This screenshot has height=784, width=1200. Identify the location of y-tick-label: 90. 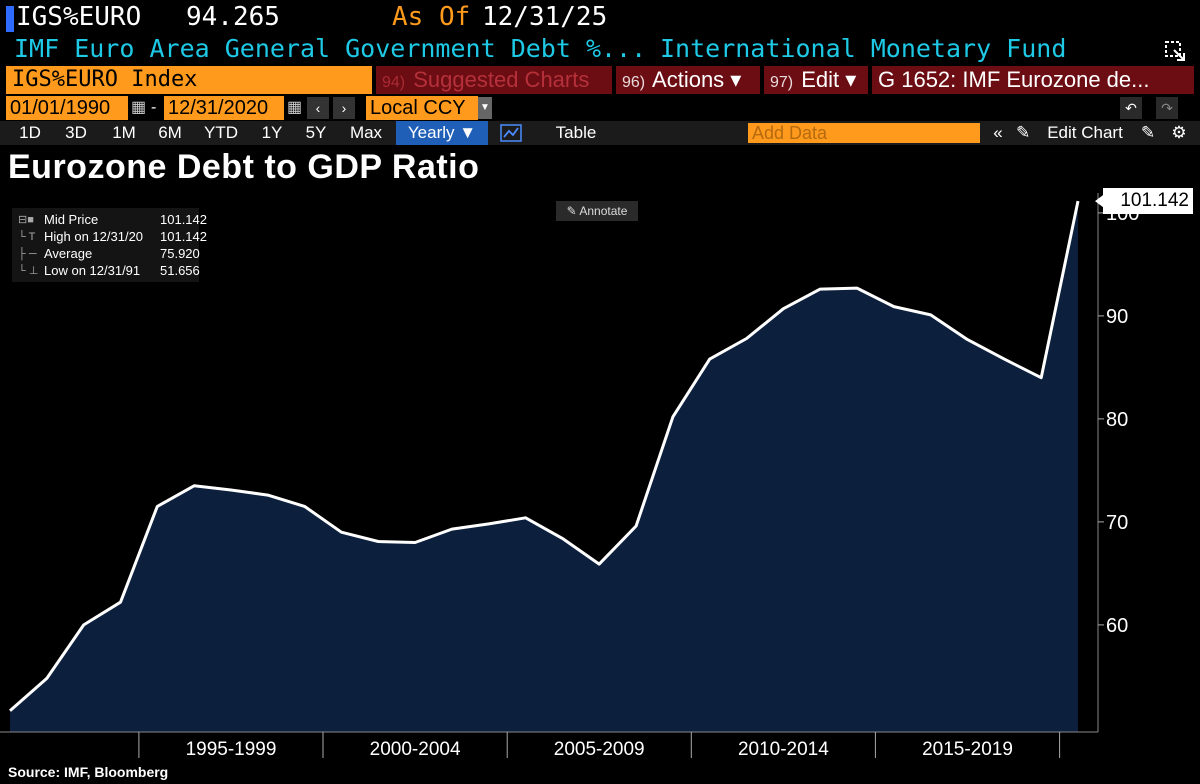
(1117, 317).